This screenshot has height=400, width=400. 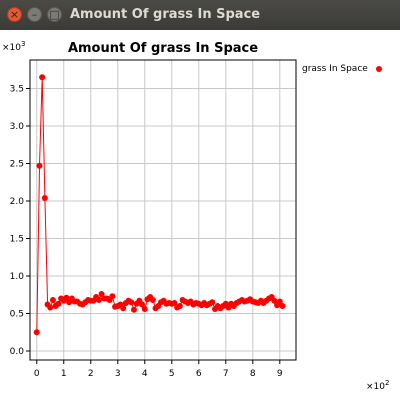 What do you see at coordinates (118, 374) in the screenshot?
I see `x-tick-label: 3` at bounding box center [118, 374].